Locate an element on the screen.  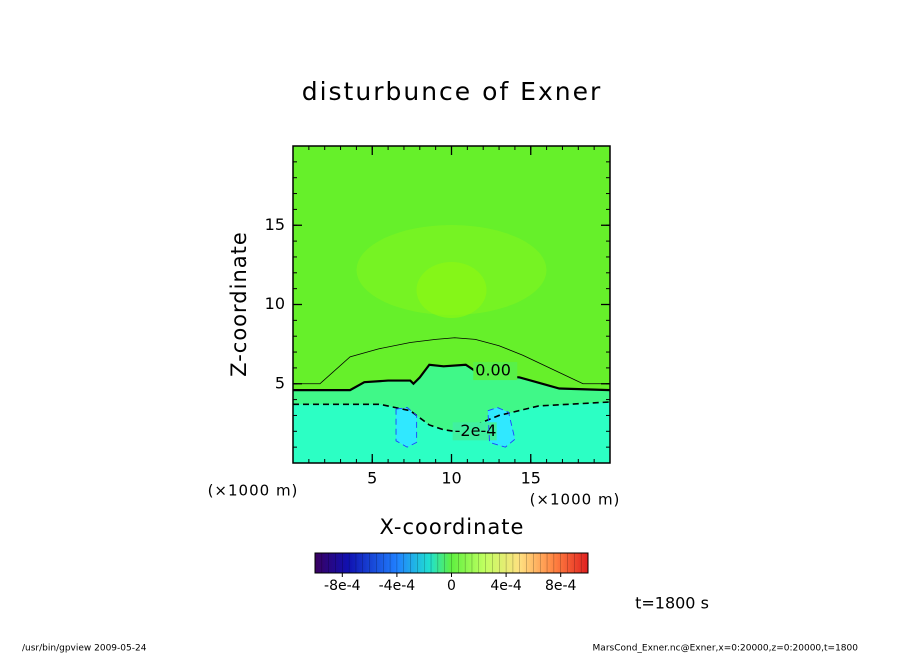
contour-label: -2e-4 is located at coordinates (476, 430).